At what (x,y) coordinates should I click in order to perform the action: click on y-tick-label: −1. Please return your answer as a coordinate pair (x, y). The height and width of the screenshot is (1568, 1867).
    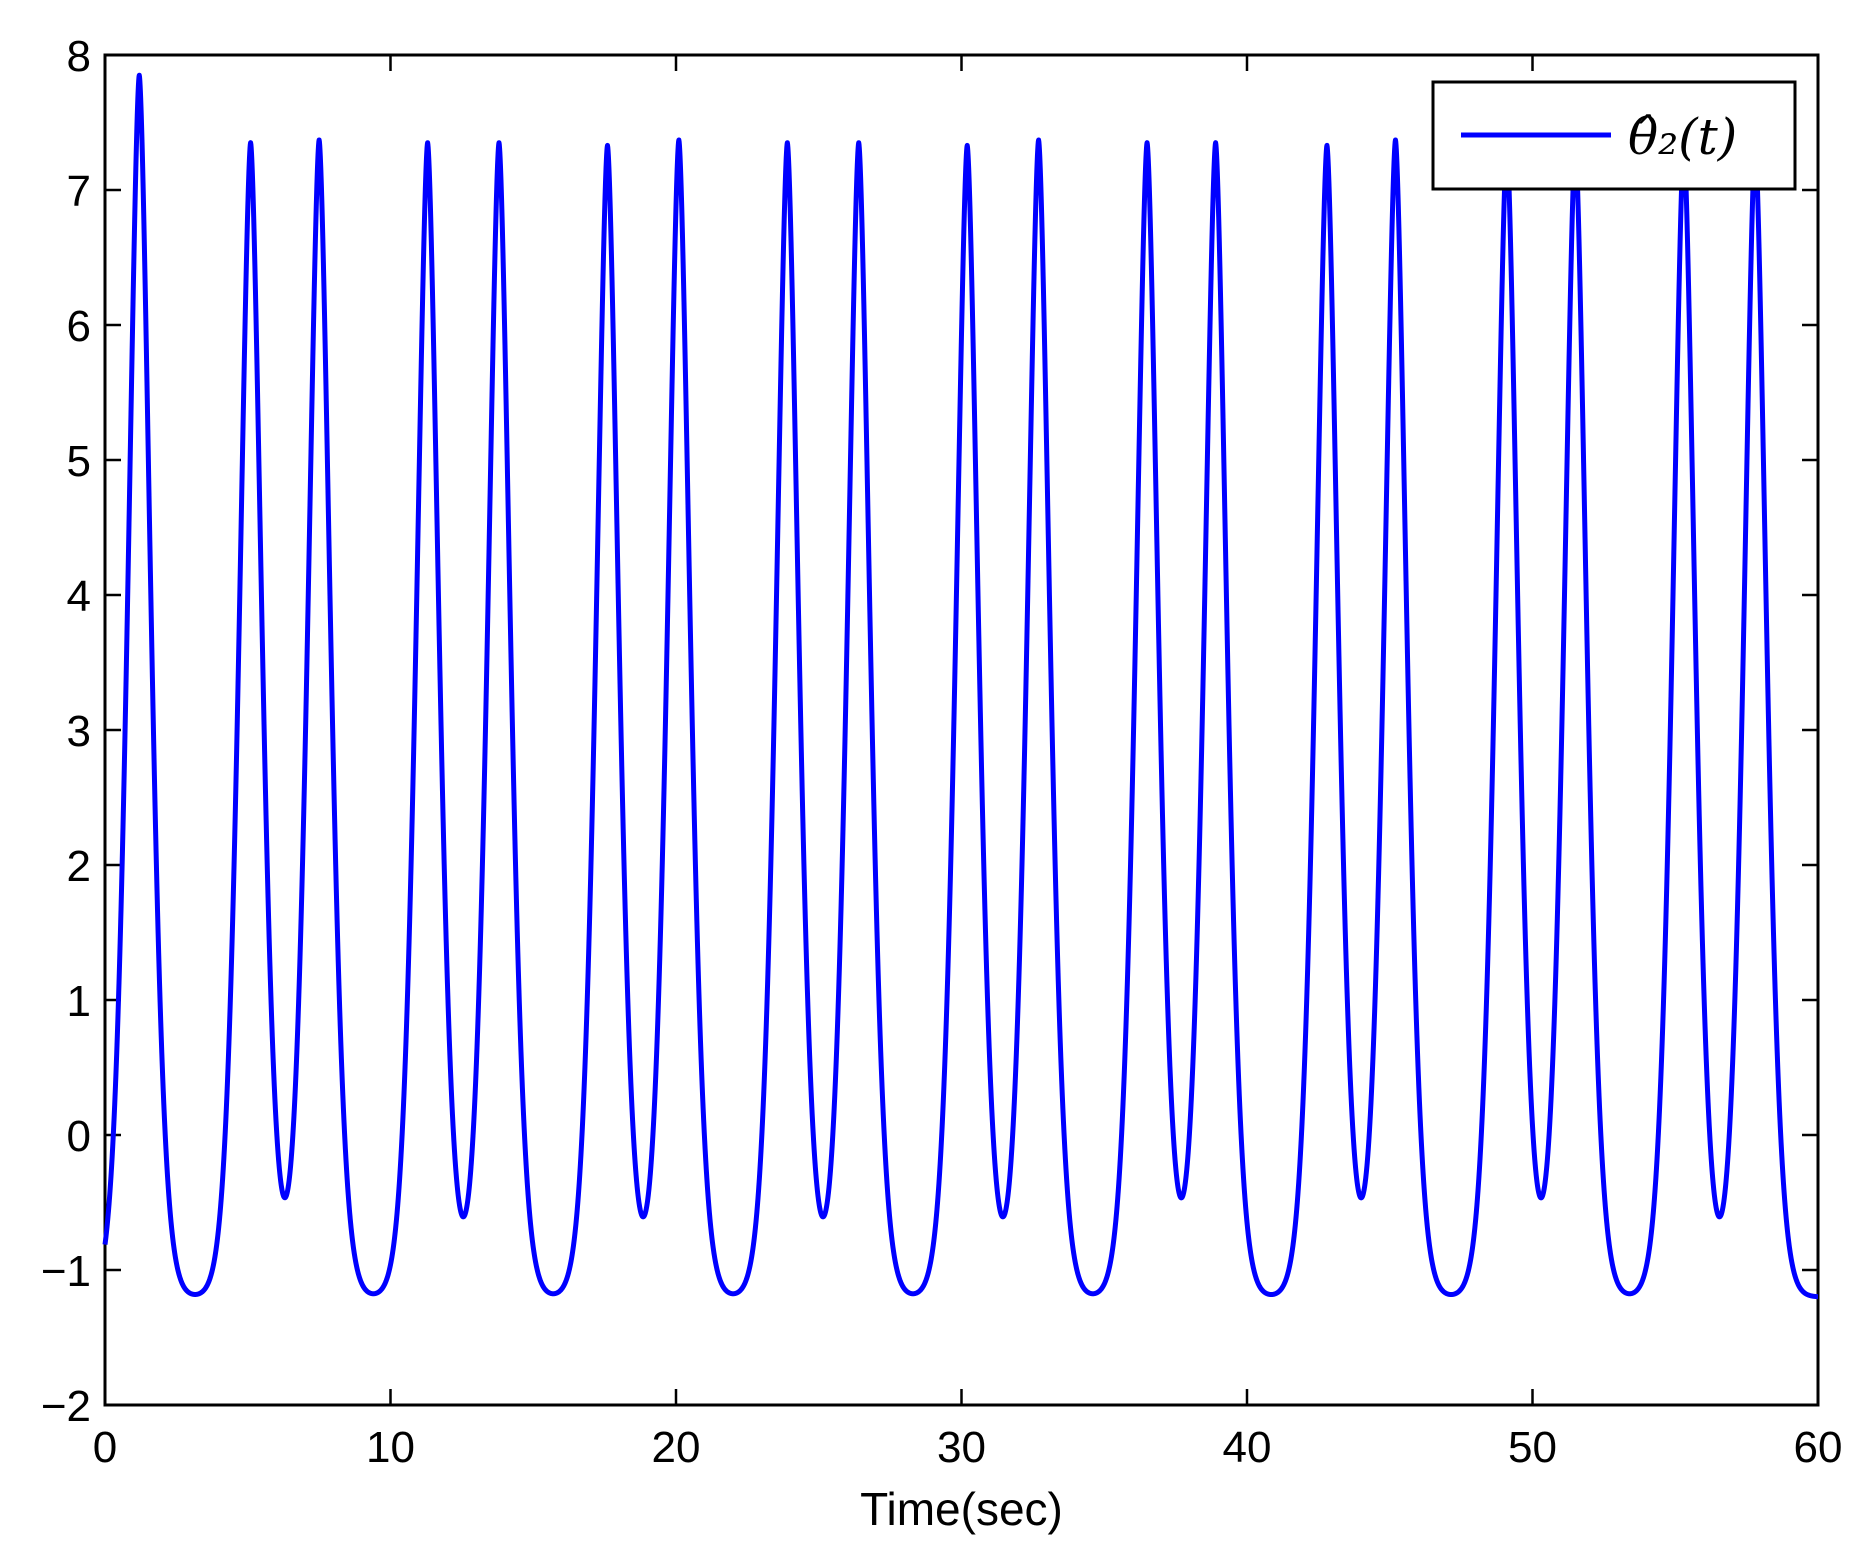
    Looking at the image, I should click on (66, 1271).